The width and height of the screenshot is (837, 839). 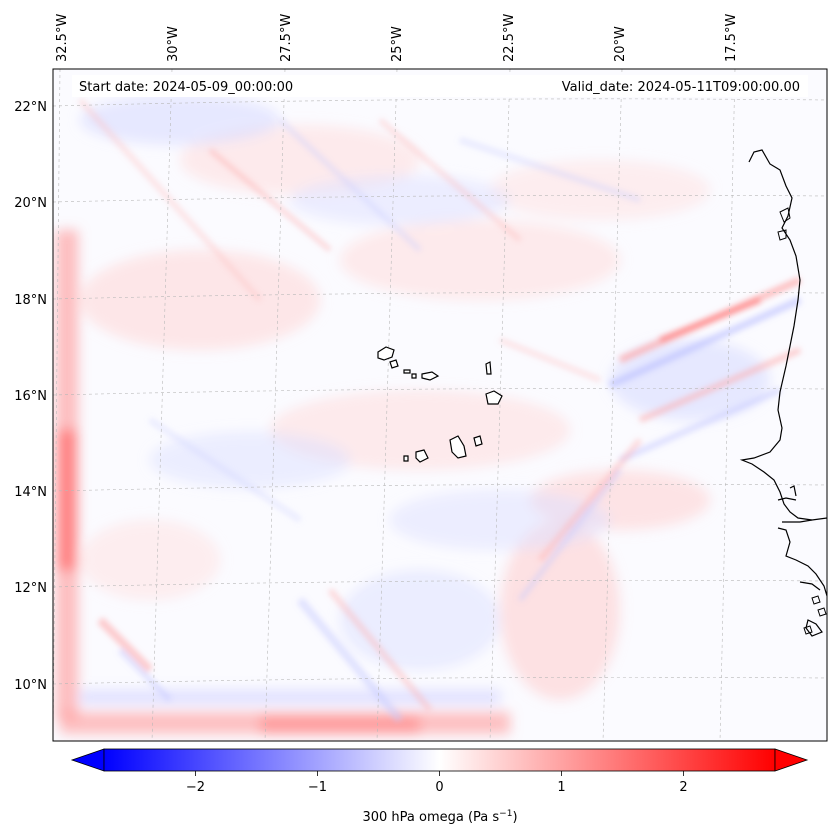 I want to click on bijagos-islands, so click(x=815, y=615).